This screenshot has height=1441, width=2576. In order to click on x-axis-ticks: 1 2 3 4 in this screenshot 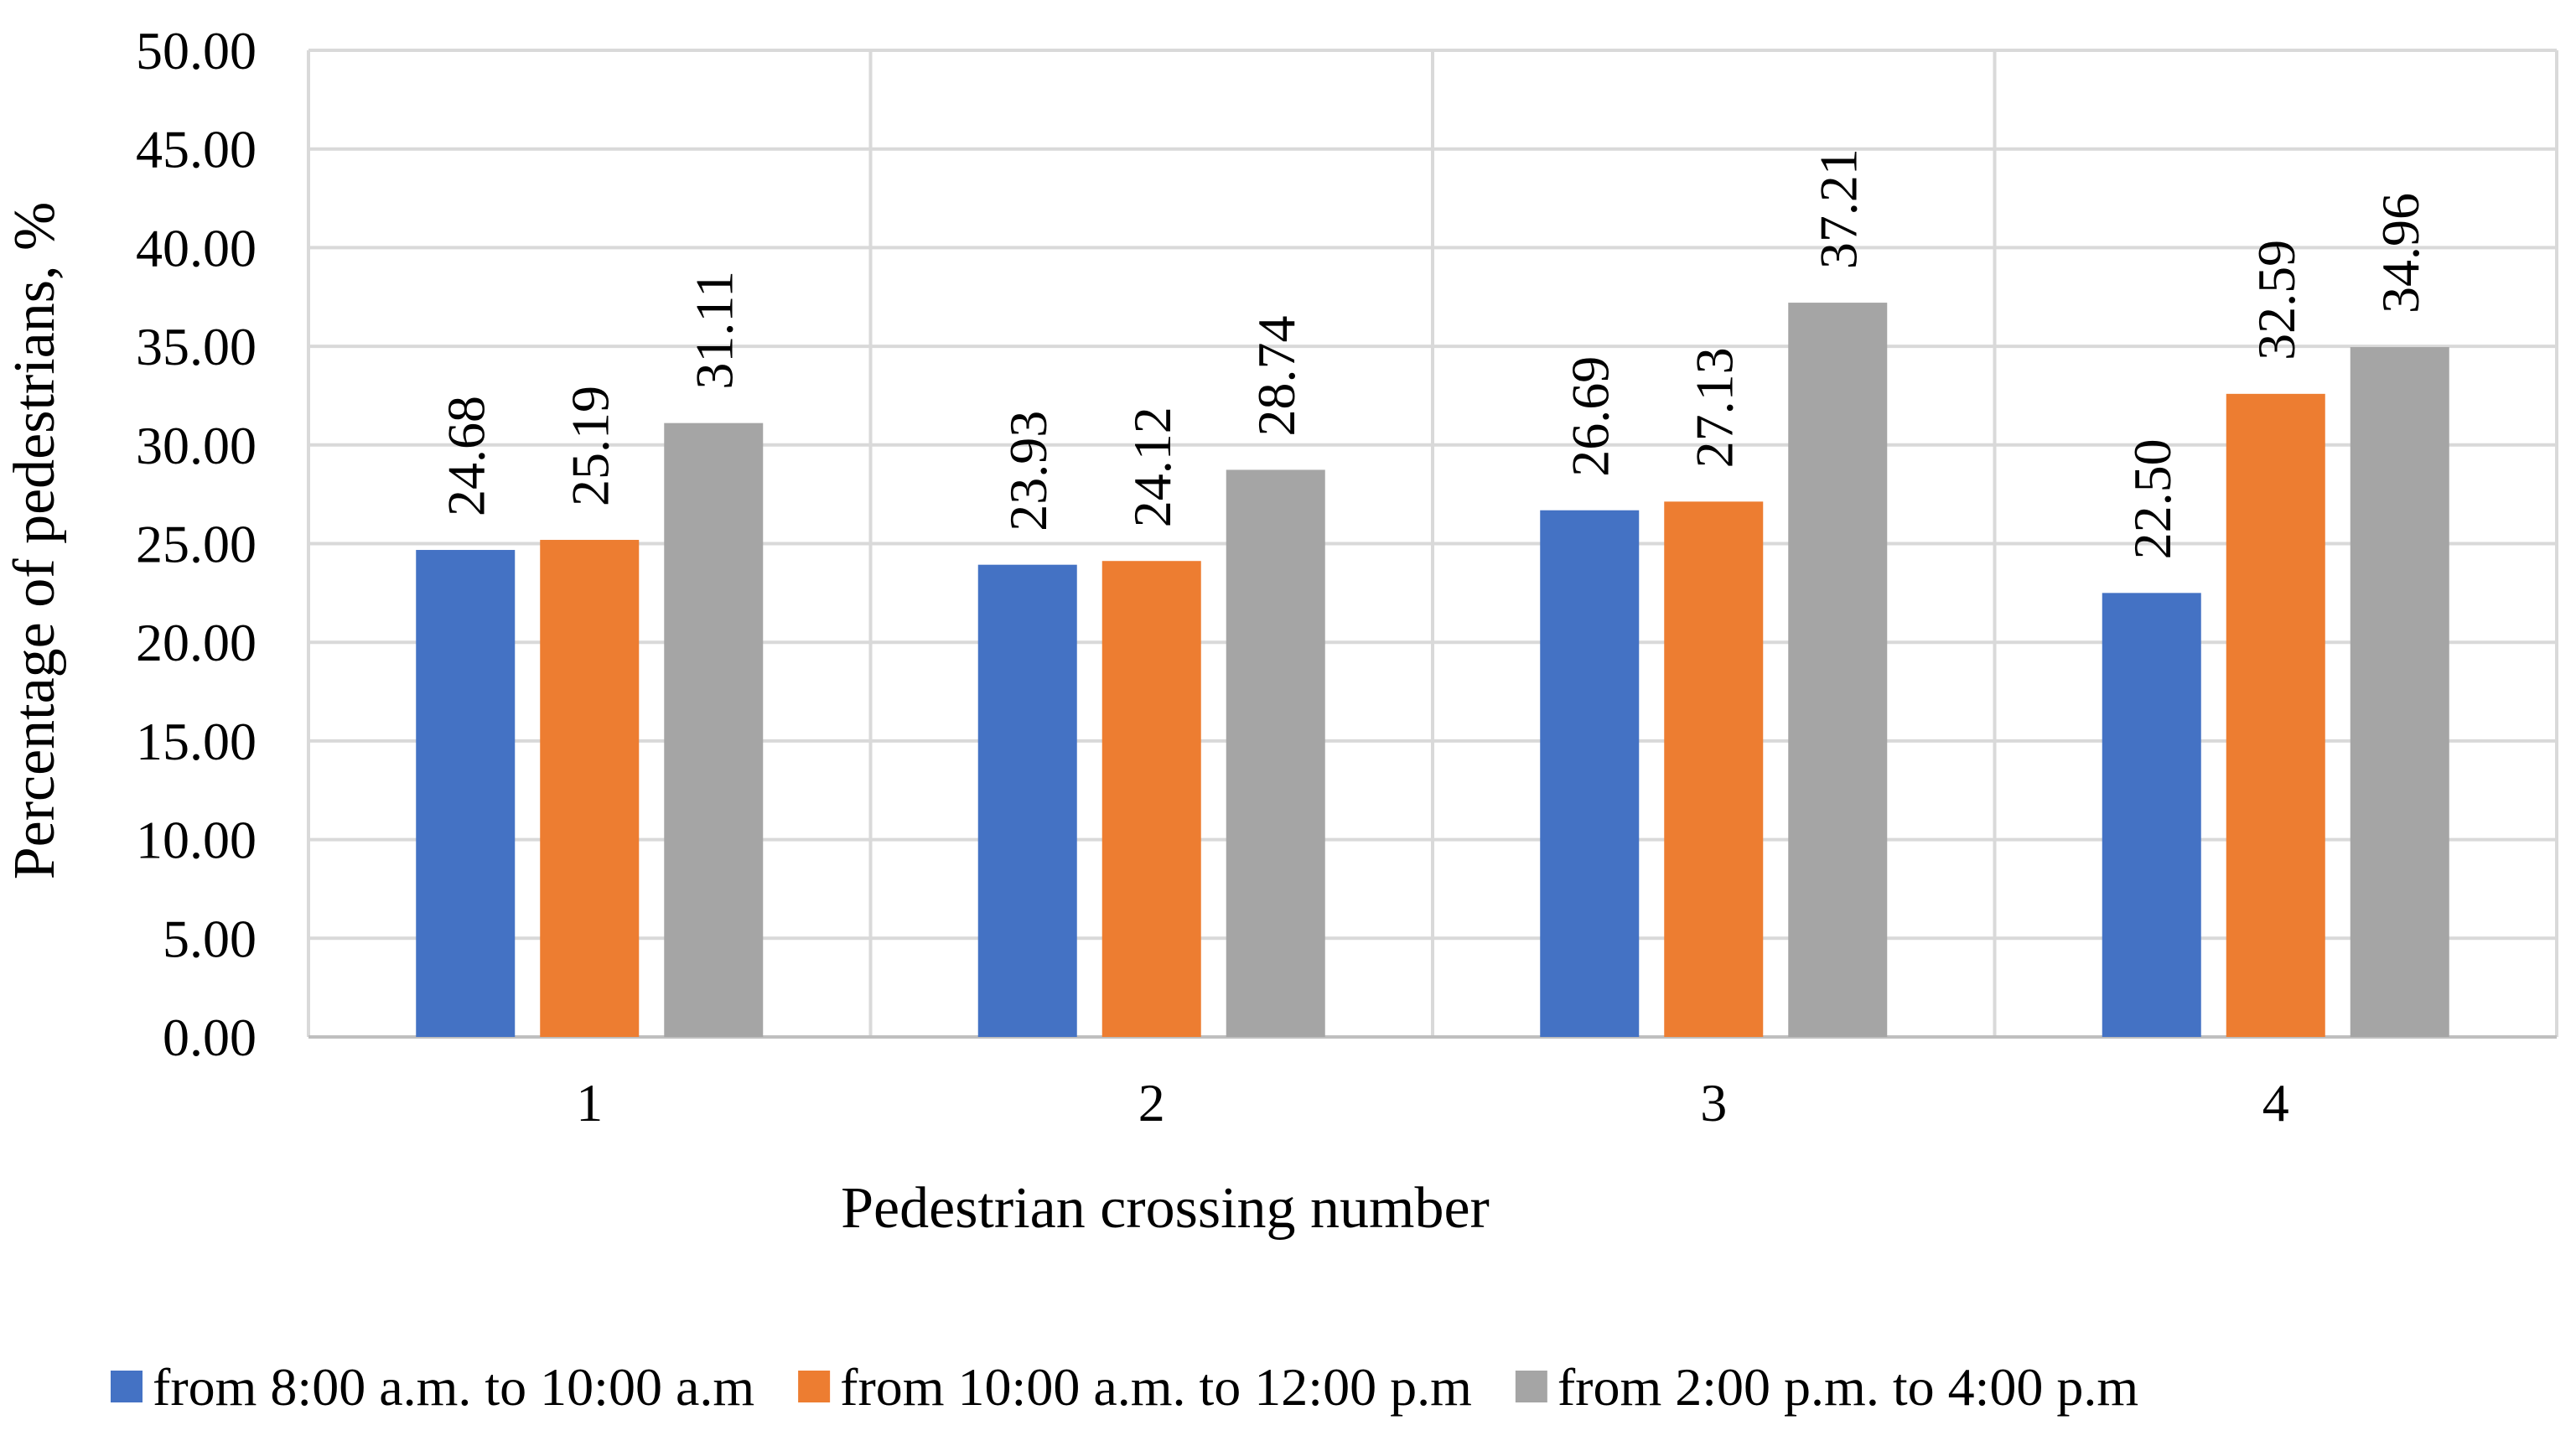, I will do `click(1432, 1103)`.